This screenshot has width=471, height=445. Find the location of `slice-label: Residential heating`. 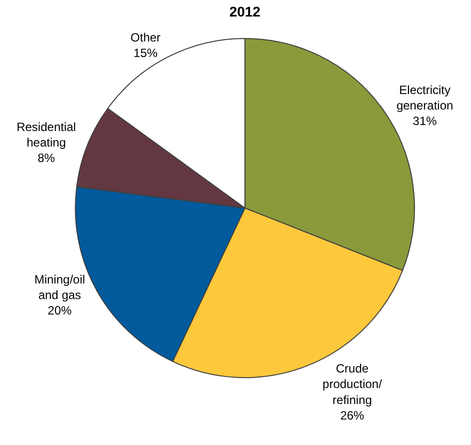

slice-label: Residential heating is located at coordinates (46, 135).